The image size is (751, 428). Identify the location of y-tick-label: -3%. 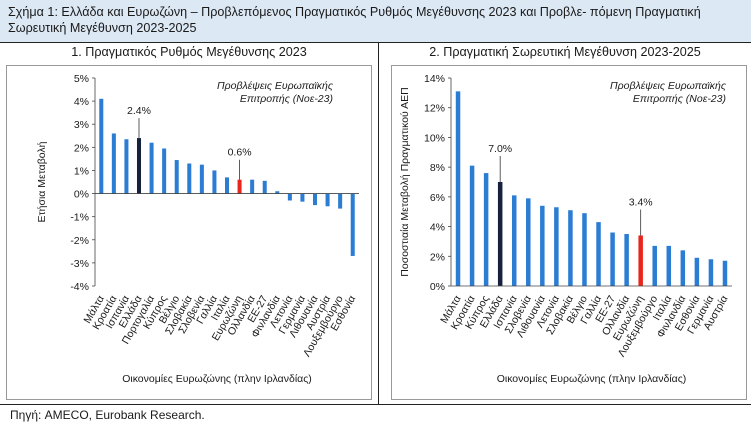
(79, 264).